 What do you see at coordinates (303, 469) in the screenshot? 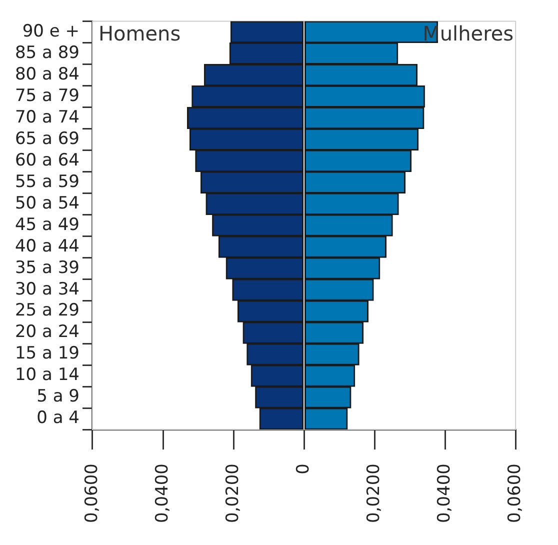
I see `x-tick-label: 0` at bounding box center [303, 469].